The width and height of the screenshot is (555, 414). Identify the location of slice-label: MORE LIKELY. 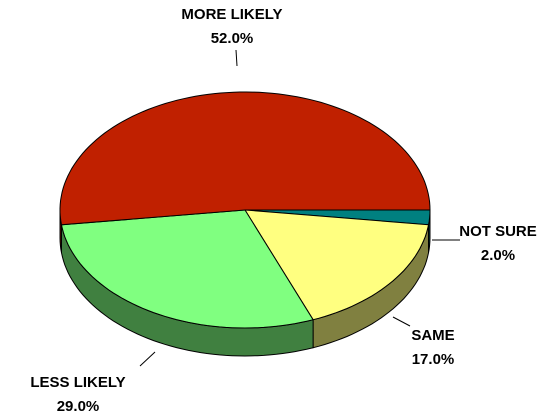
(231, 14).